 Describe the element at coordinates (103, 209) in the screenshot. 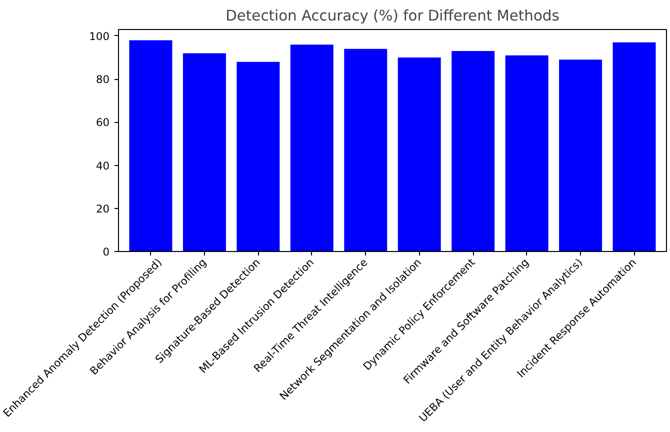

I see `y-tick-label: 20` at that location.